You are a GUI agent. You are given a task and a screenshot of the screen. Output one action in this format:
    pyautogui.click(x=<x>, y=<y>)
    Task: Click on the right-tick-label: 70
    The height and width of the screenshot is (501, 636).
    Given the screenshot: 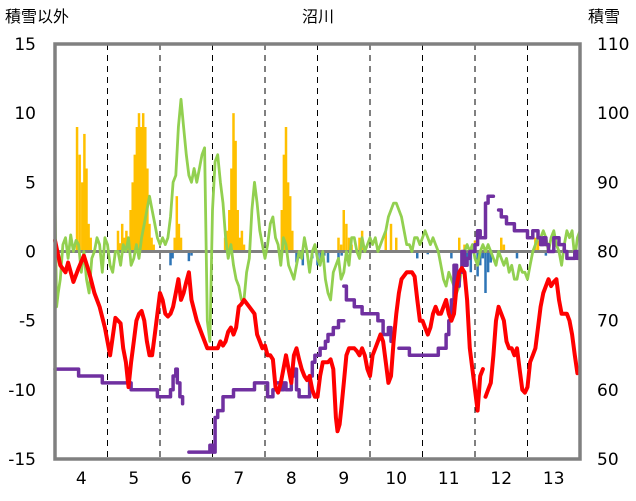 What is the action you would take?
    pyautogui.click(x=608, y=322)
    